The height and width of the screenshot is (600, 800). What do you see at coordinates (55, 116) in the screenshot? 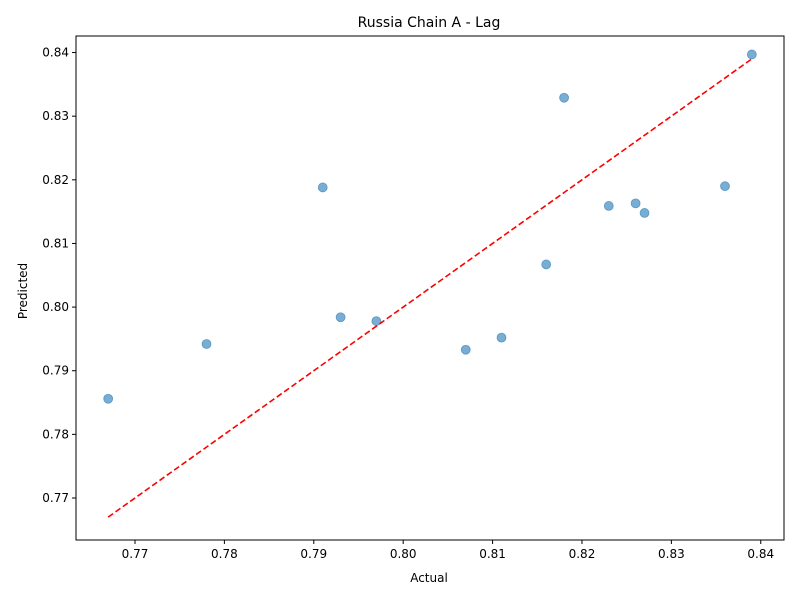
I see `y-tick-label-7: 0.83` at bounding box center [55, 116].